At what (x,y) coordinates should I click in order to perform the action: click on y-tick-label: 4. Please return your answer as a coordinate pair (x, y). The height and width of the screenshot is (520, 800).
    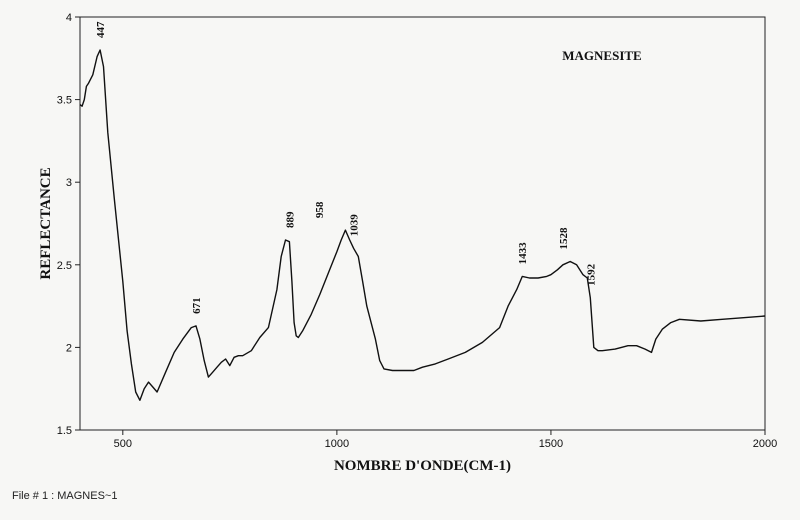
    Looking at the image, I should click on (69, 18).